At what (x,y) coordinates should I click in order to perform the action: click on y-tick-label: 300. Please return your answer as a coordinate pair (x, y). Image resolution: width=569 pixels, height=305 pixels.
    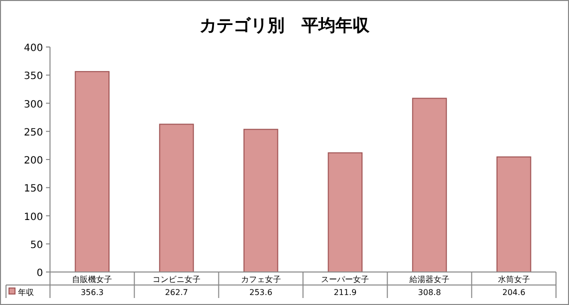
    Looking at the image, I should click on (33, 104).